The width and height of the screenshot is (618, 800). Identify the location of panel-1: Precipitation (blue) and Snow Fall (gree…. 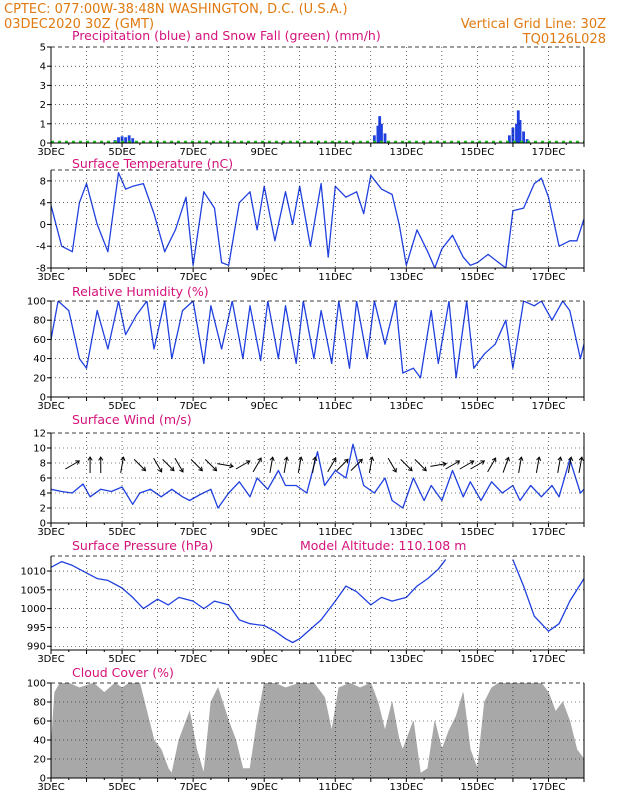
(311, 93).